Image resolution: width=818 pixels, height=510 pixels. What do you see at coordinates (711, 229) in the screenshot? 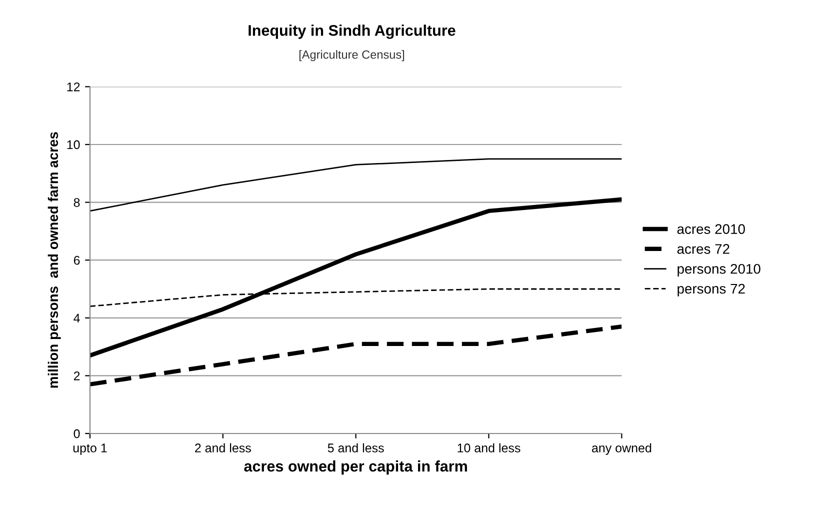
I see `legend-label: acres 2010` at bounding box center [711, 229].